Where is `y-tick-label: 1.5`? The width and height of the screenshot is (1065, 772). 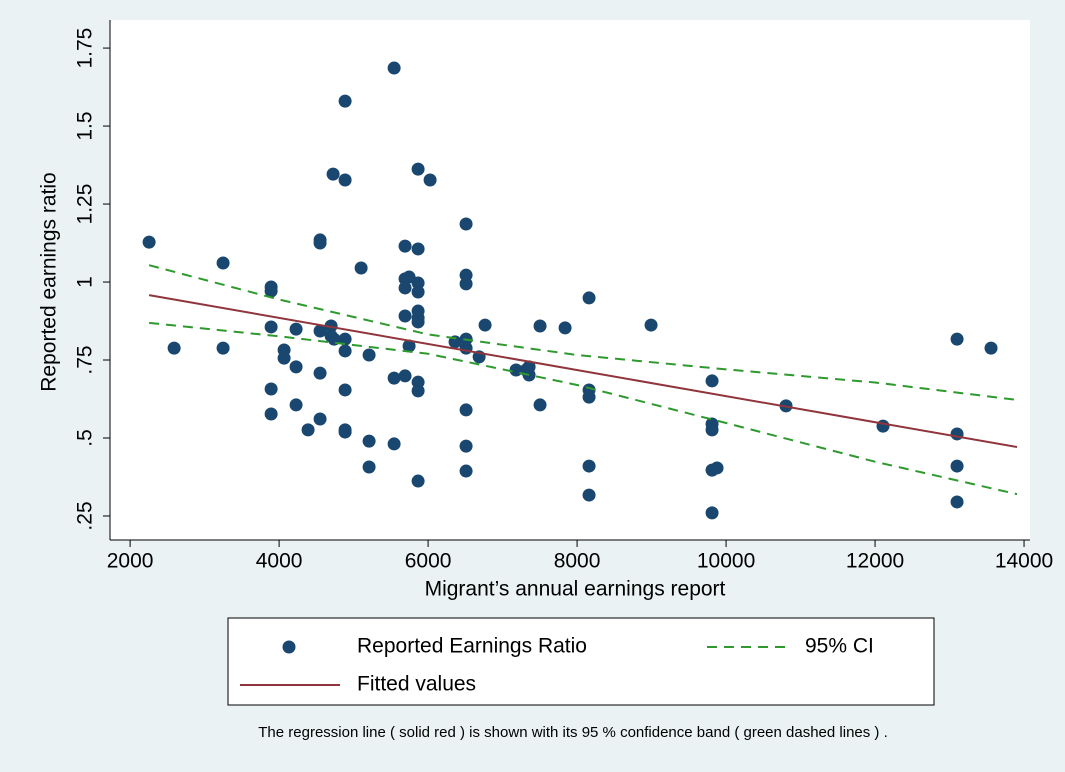
y-tick-label: 1.5 is located at coordinates (85, 125).